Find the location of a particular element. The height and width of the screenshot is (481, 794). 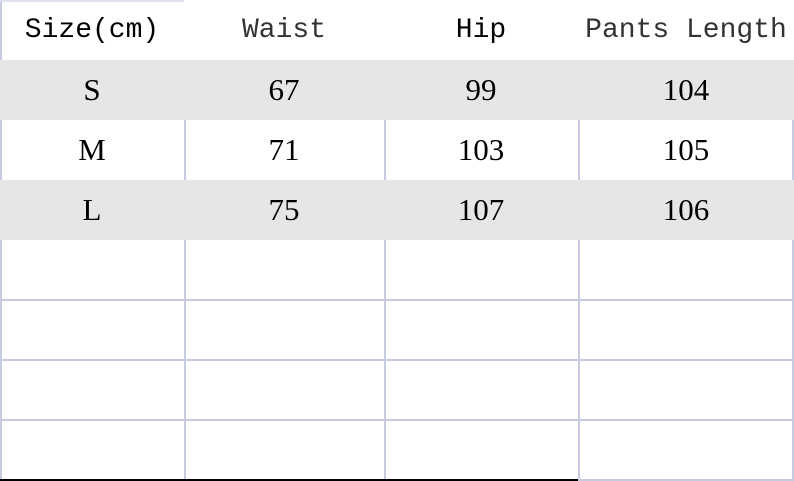

pants-length-cell: 104 is located at coordinates (686, 89).